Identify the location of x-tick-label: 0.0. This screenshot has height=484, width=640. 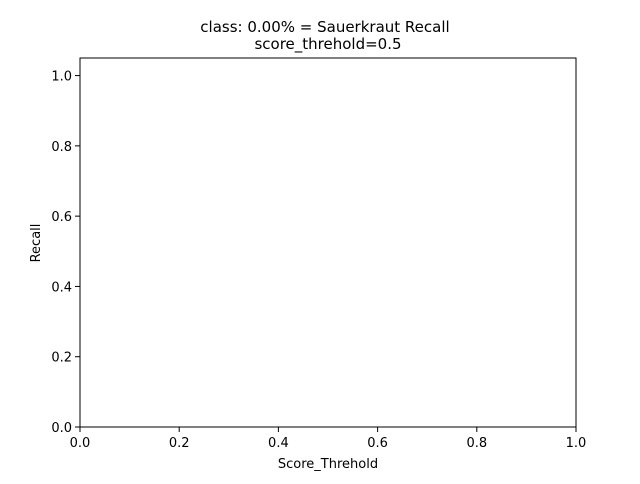
(80, 443).